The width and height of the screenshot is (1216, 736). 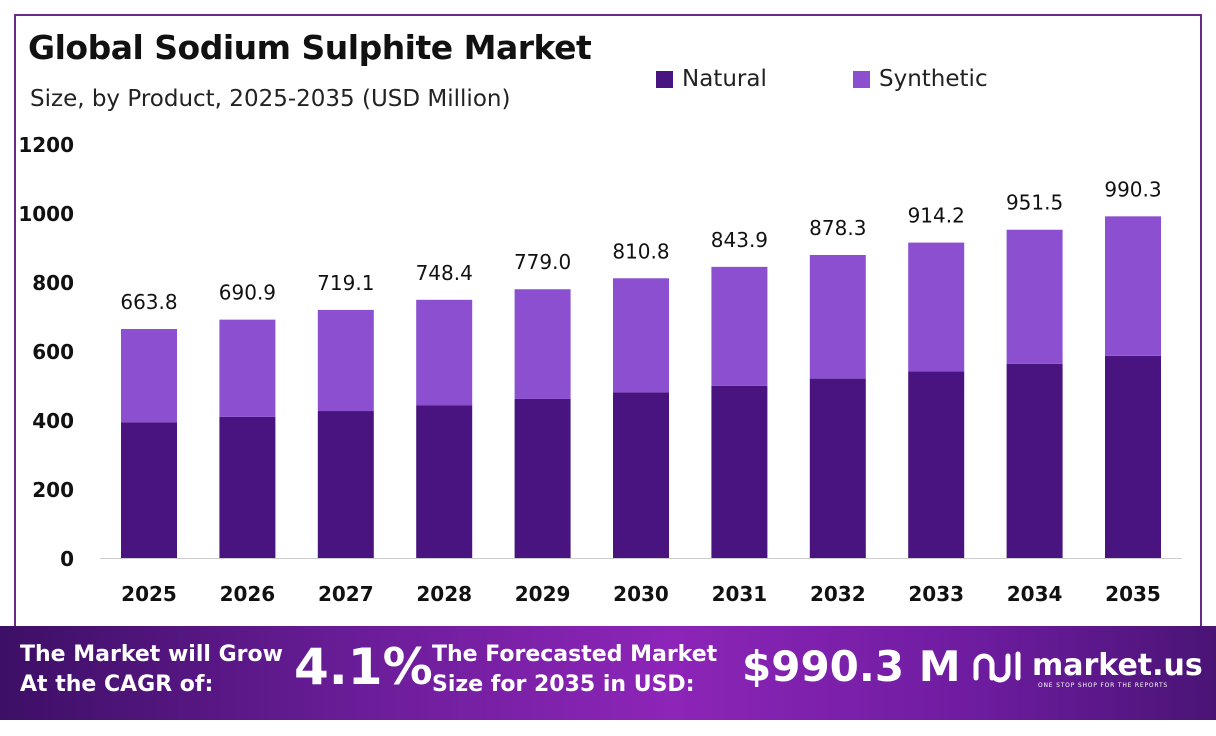 I want to click on y-tick-label: 200, so click(x=53, y=490).